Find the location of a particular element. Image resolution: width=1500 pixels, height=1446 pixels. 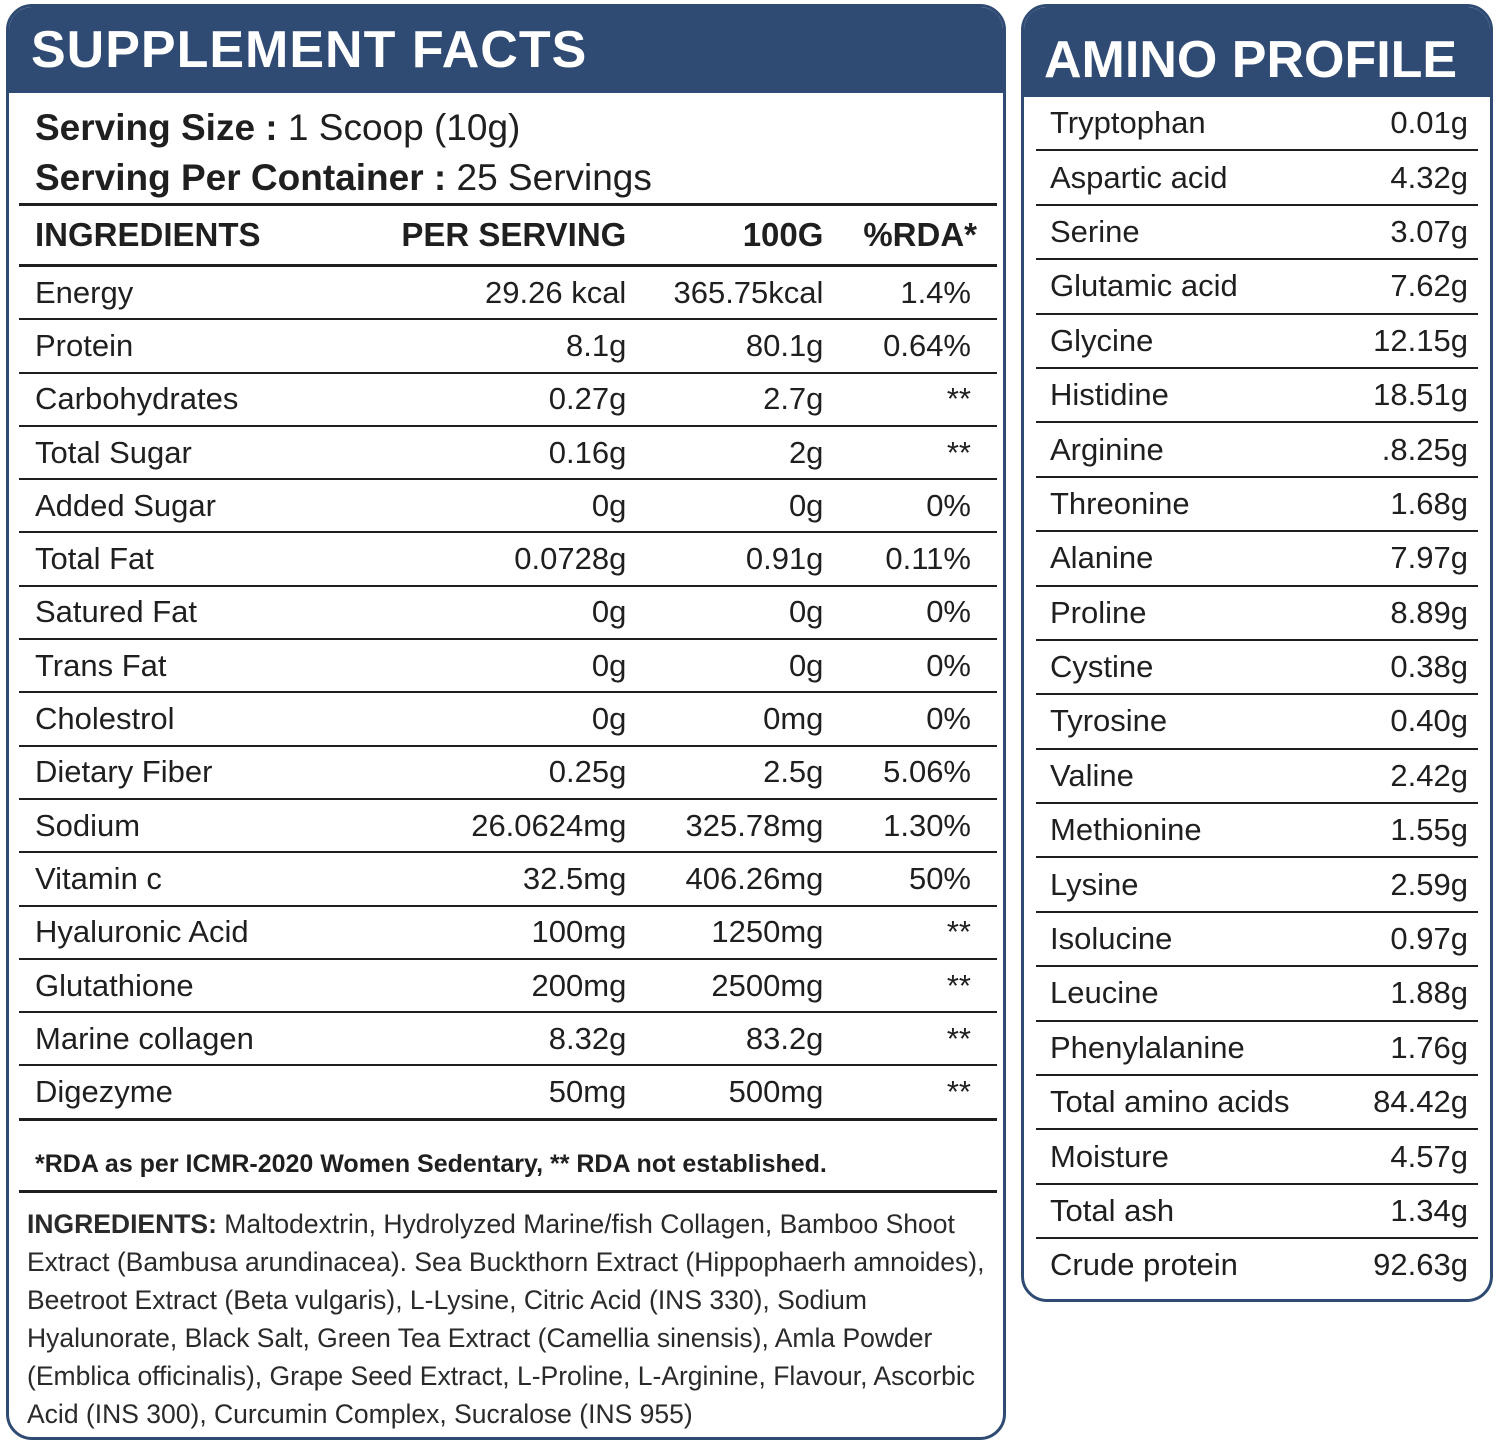

table-row: Total Sugar 0.16g 2g ** is located at coordinates (508, 453).